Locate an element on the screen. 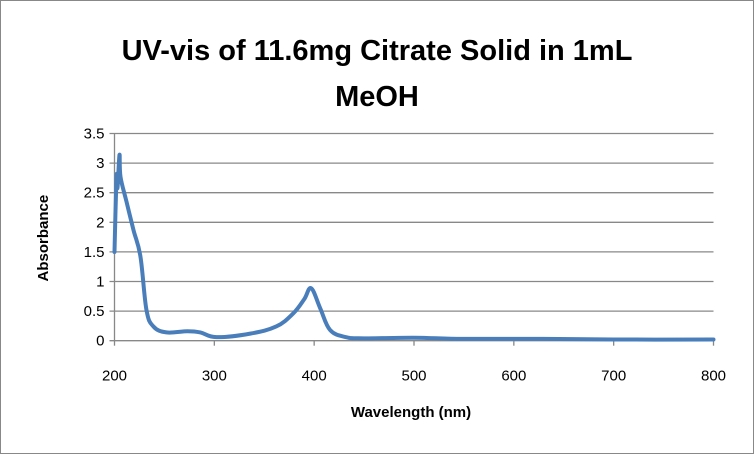 This screenshot has height=454, width=754. y-axis-label: Absorbance is located at coordinates (43, 238).